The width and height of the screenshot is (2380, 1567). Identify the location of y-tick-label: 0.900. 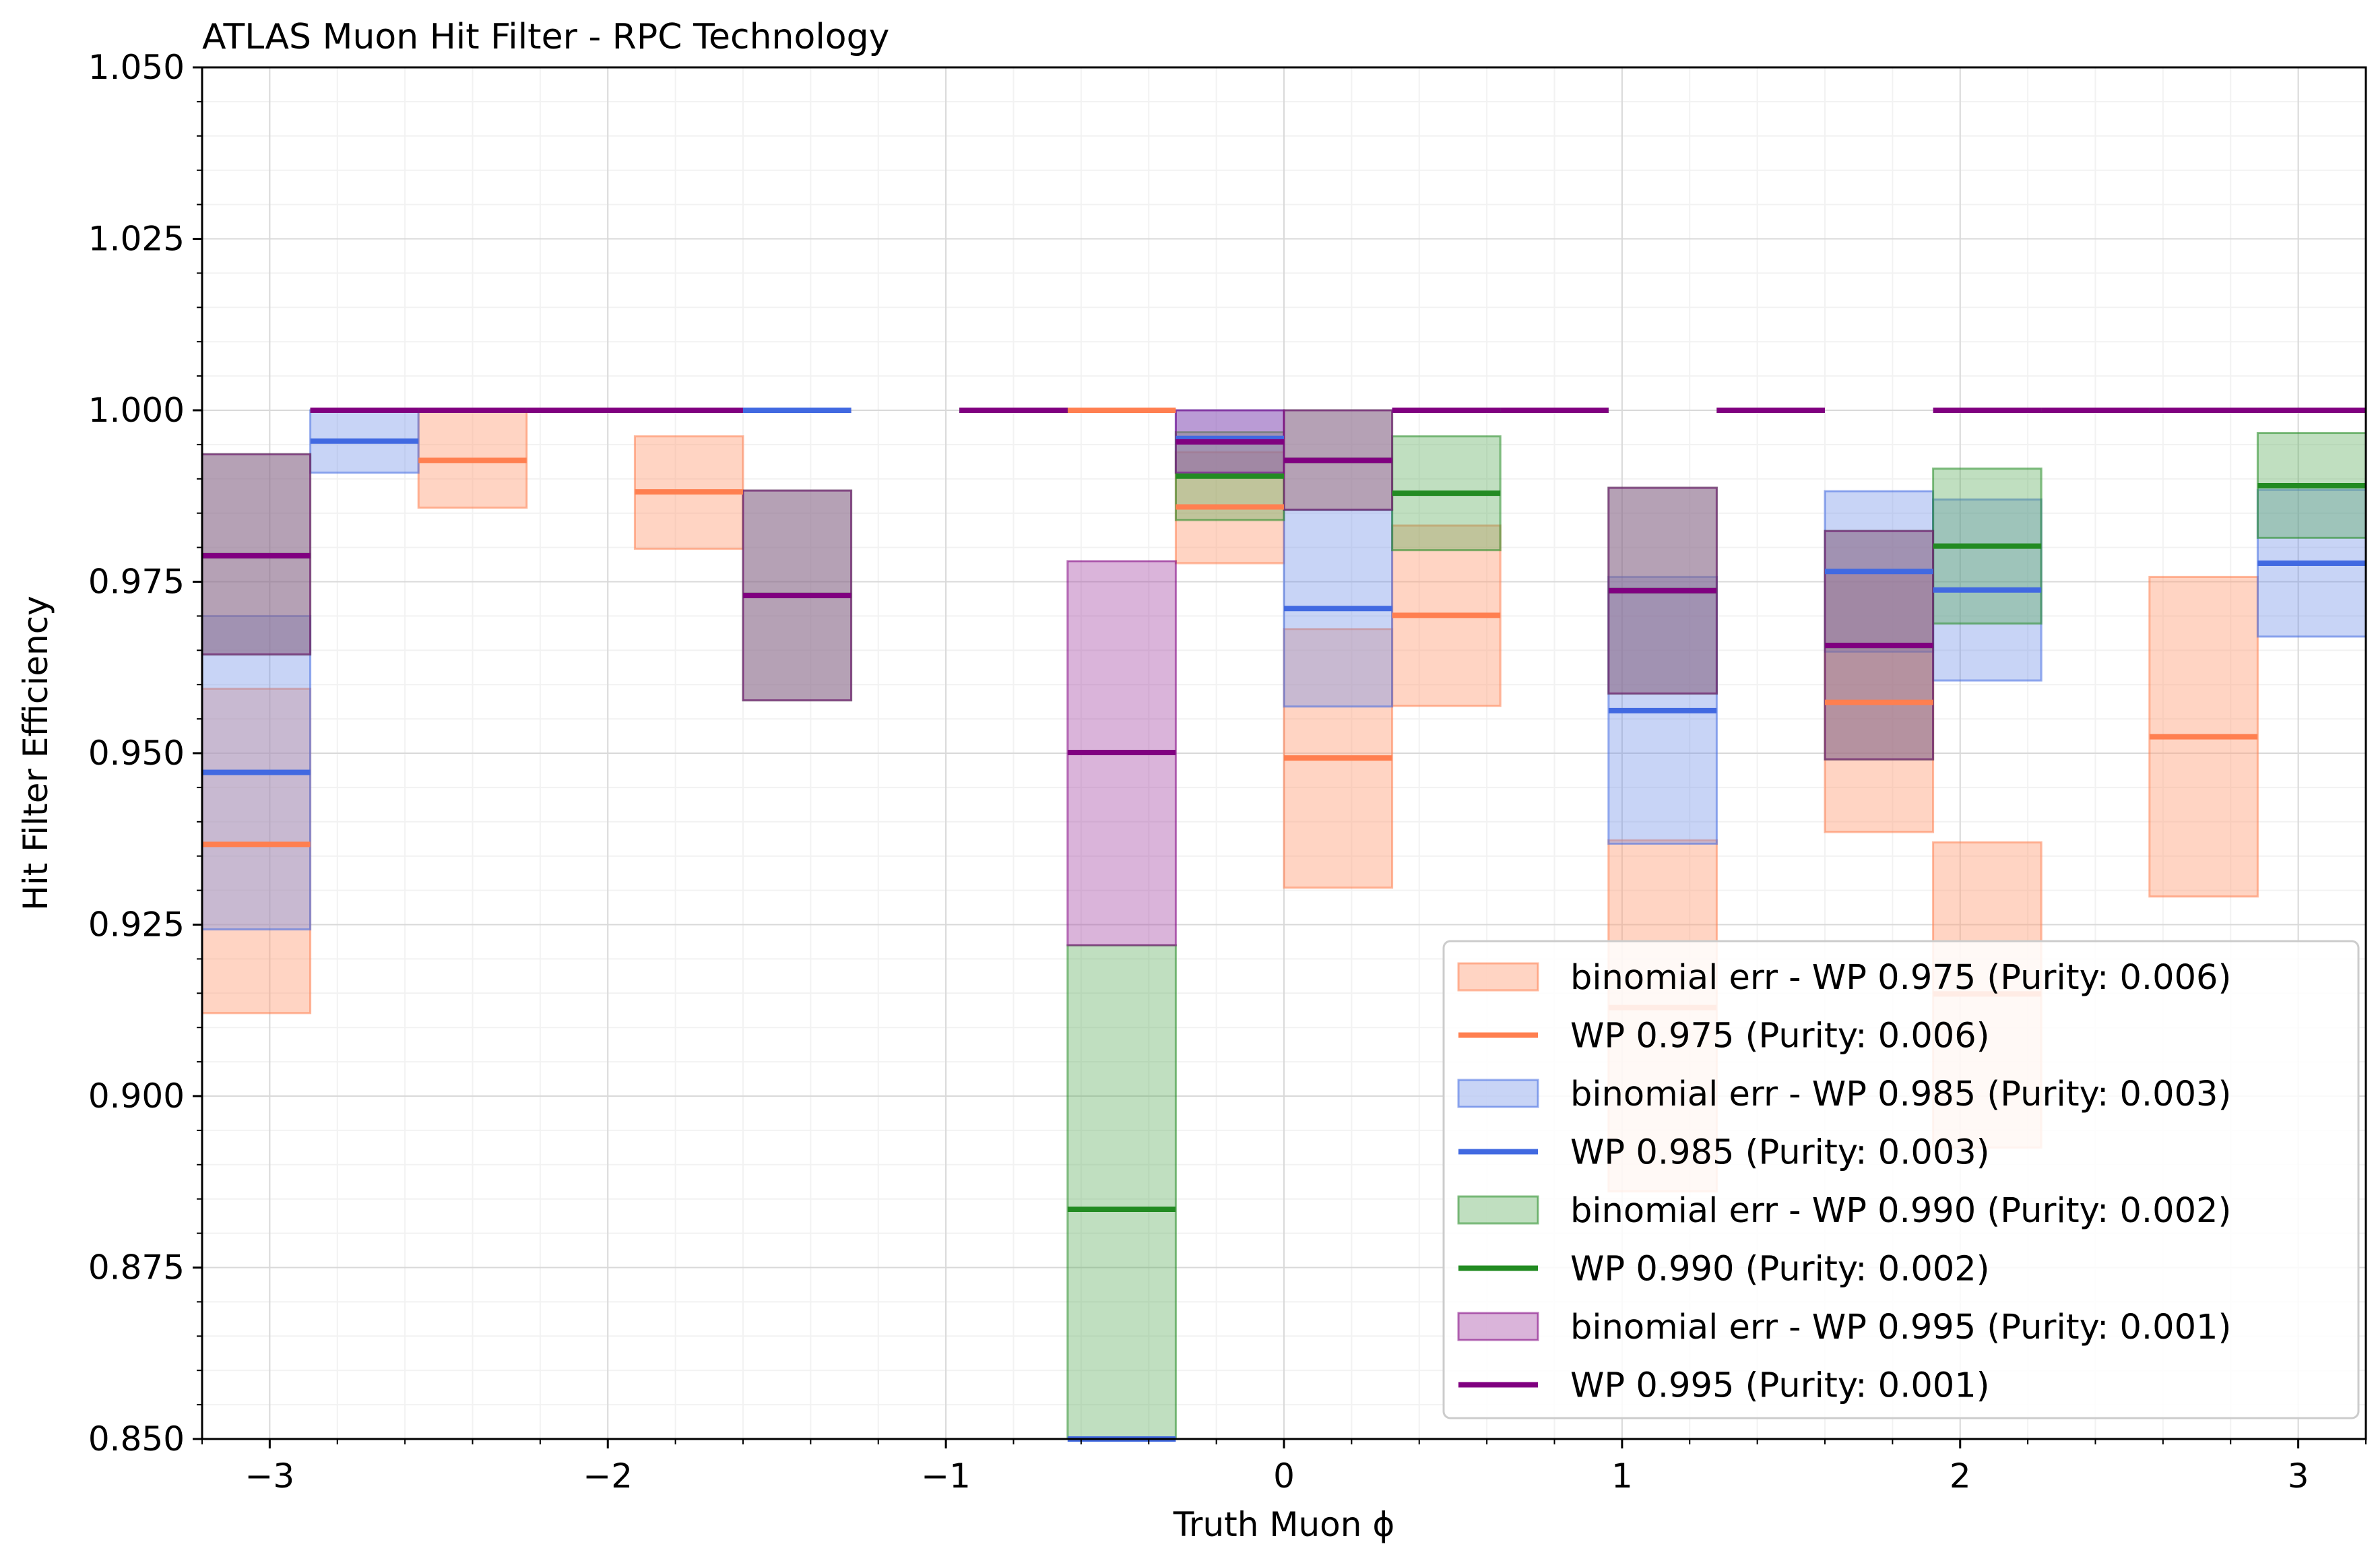
(136, 1096).